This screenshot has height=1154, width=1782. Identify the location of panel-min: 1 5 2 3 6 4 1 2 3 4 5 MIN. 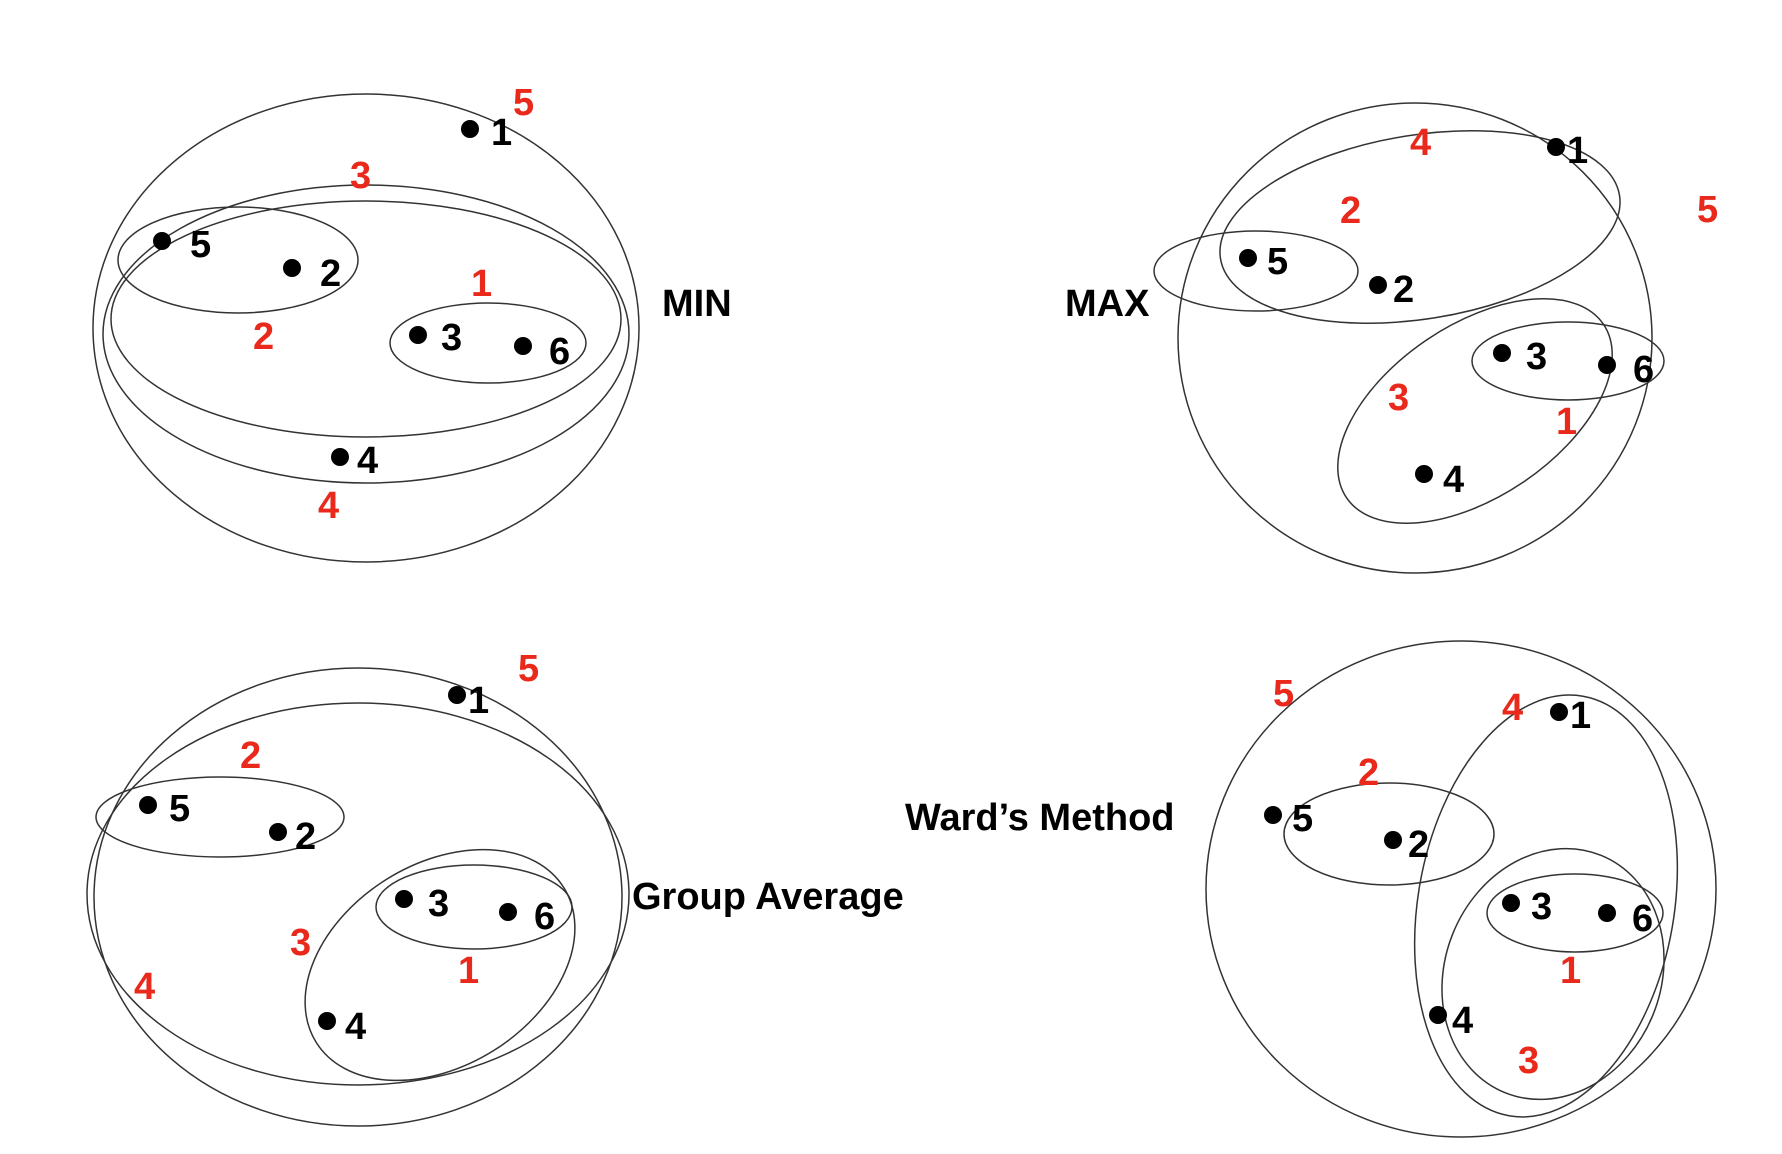
(412, 322).